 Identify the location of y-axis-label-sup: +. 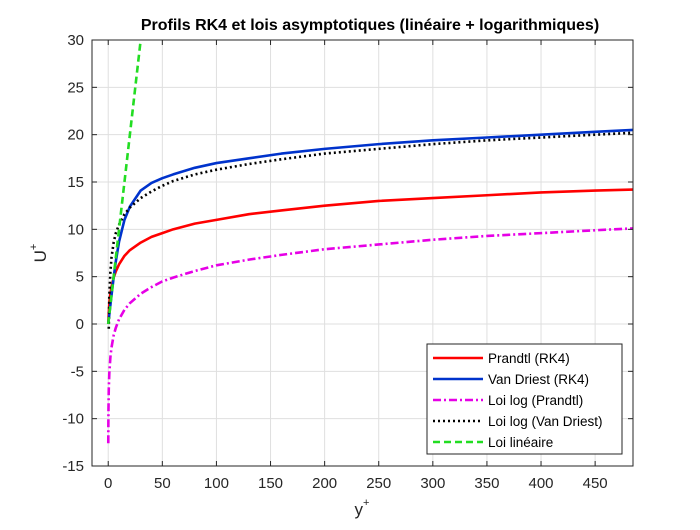
(34, 247).